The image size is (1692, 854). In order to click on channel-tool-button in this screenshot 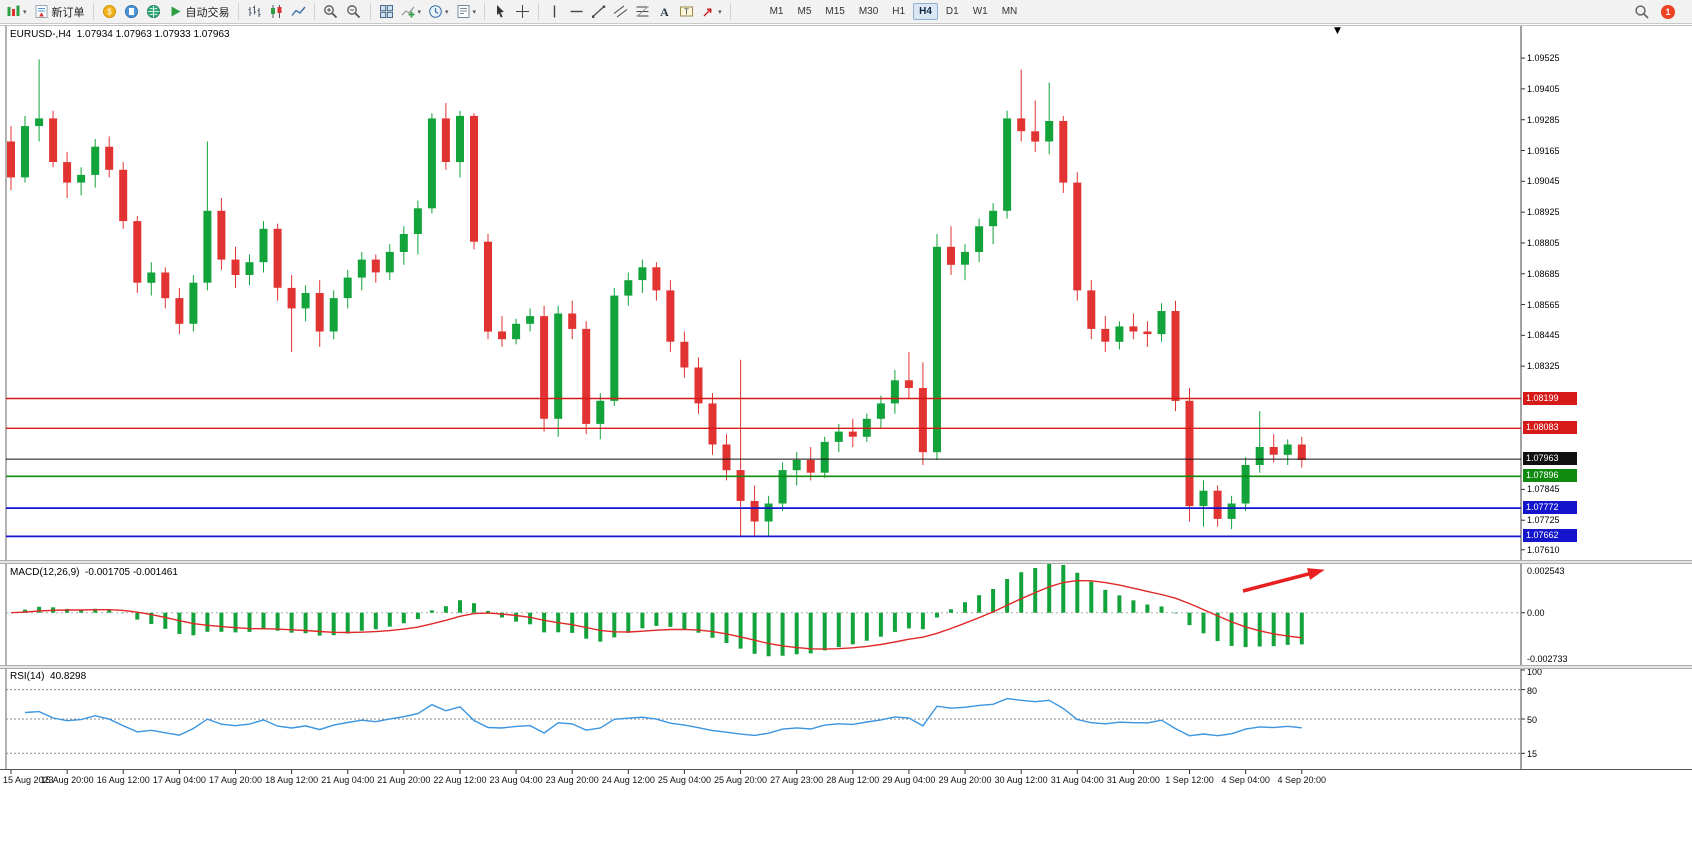, I will do `click(620, 11)`.